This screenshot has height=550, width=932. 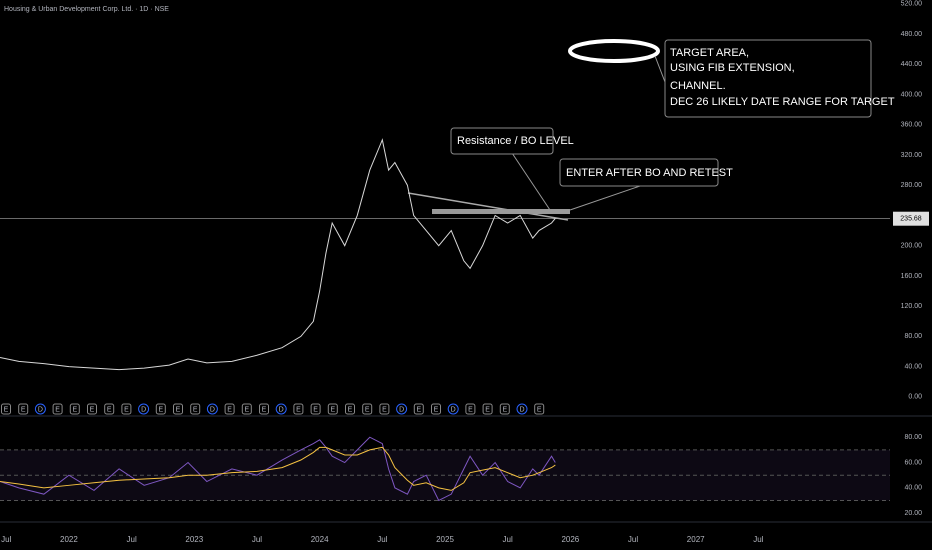 What do you see at coordinates (915, 397) in the screenshot?
I see `y-tick-label: 0.00` at bounding box center [915, 397].